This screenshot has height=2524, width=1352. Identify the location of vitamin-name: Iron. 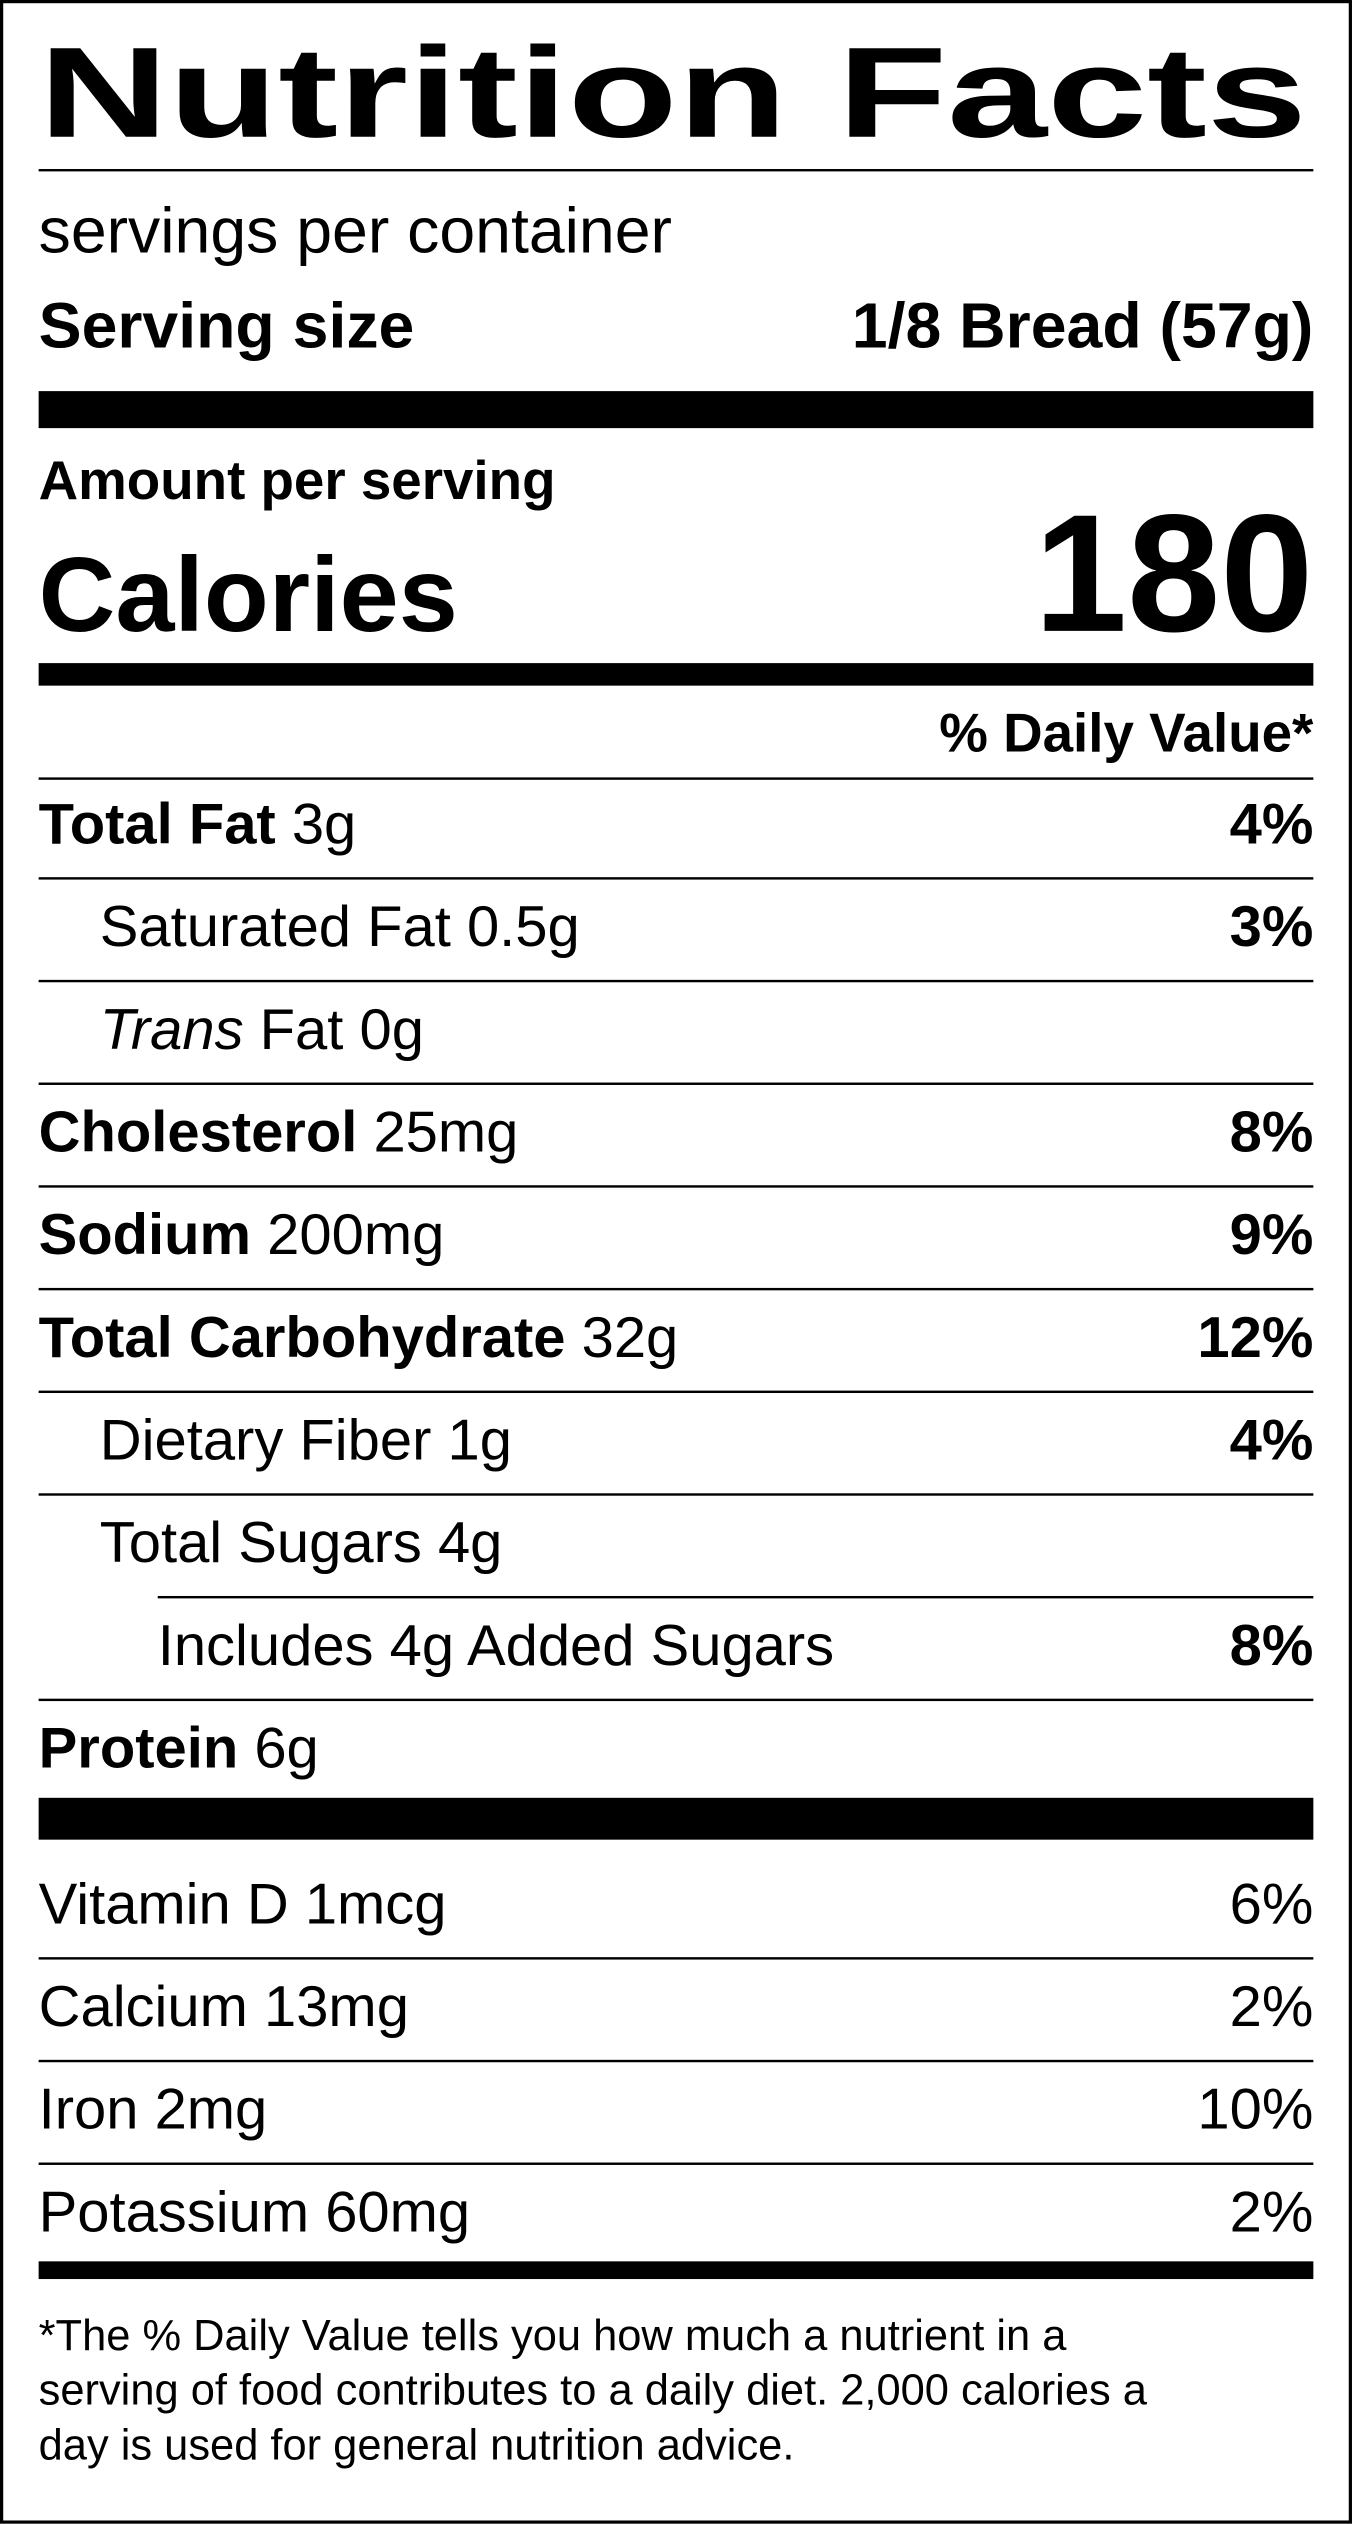
(89, 2110).